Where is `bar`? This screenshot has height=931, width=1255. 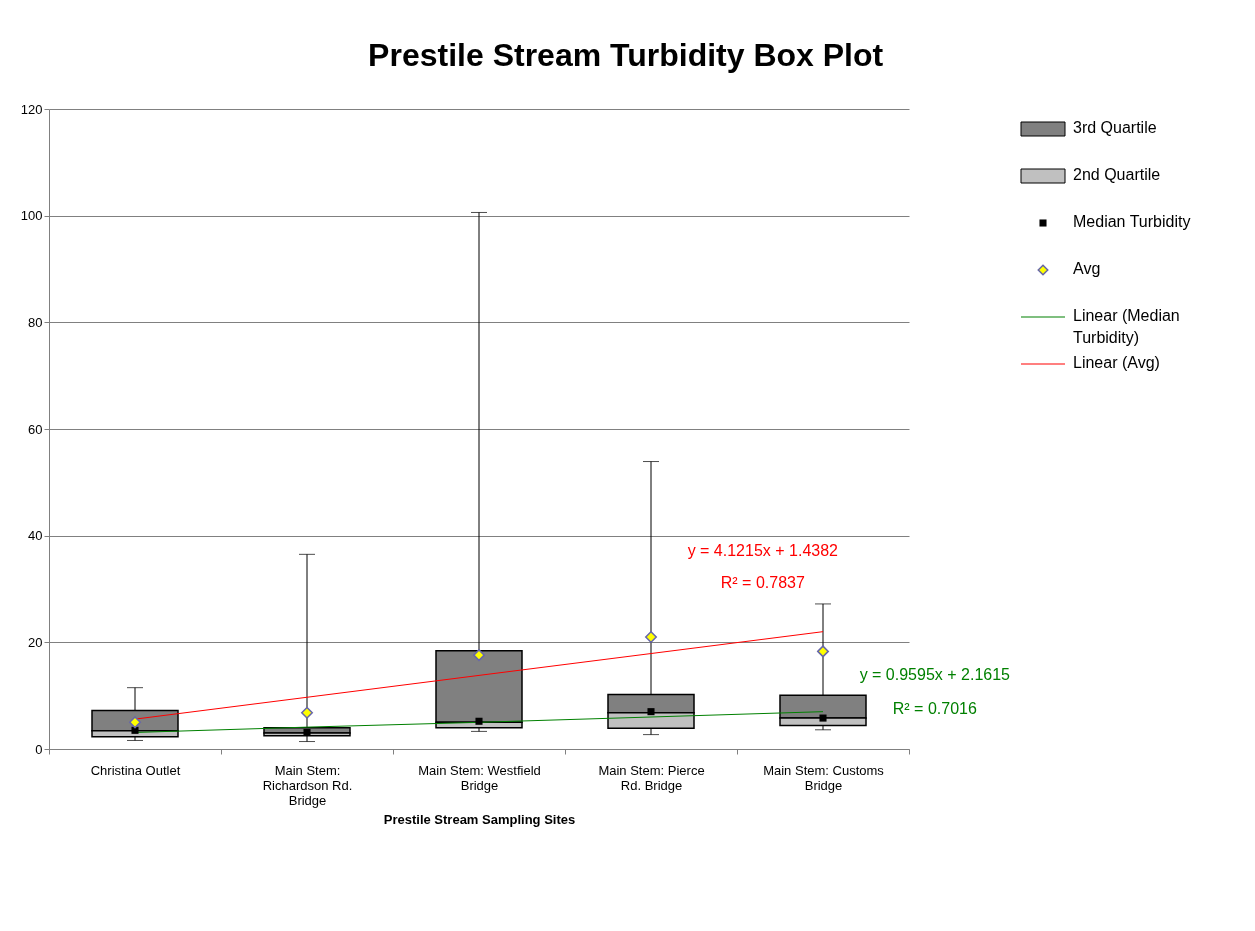
bar is located at coordinates (479, 687).